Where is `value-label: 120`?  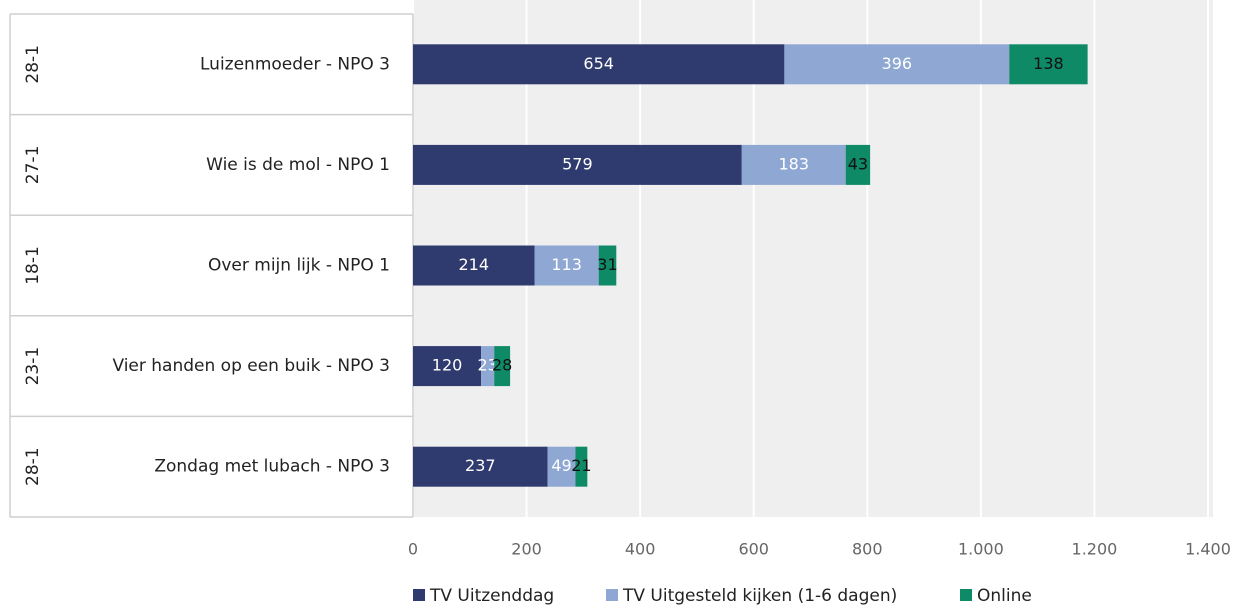
value-label: 120 is located at coordinates (447, 365).